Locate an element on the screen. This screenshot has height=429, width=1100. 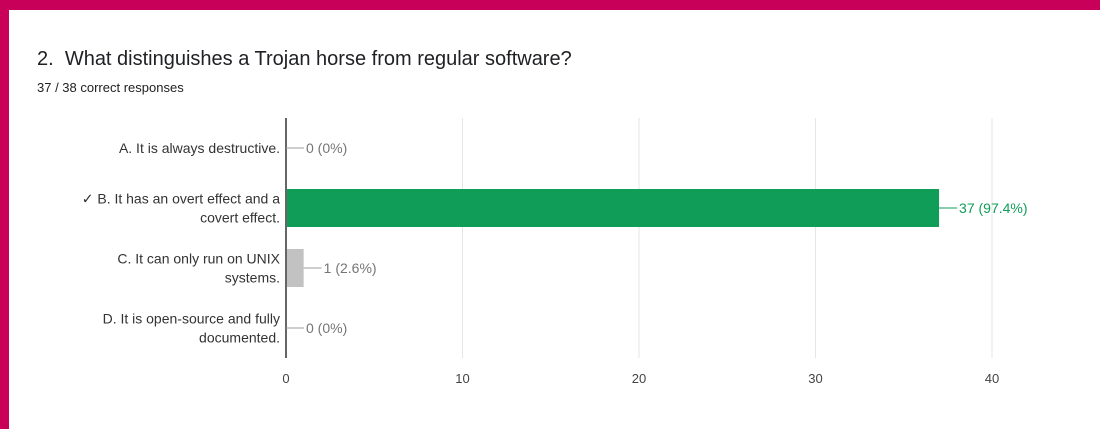
card-left-accent is located at coordinates (4, 214).